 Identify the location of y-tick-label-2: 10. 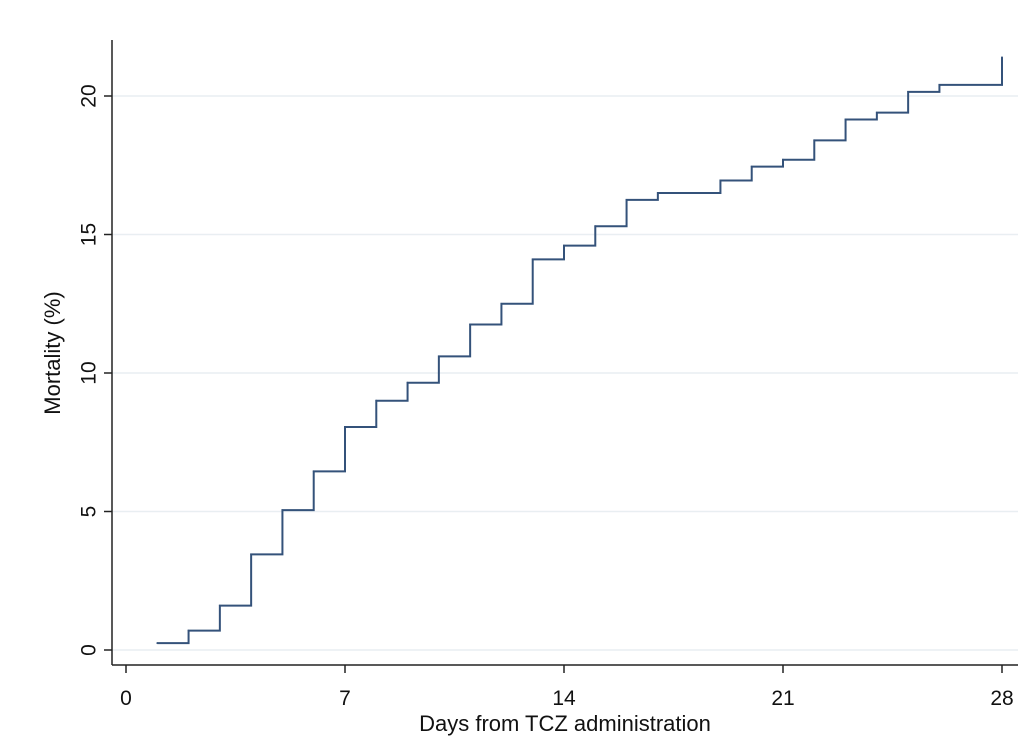
(89, 372).